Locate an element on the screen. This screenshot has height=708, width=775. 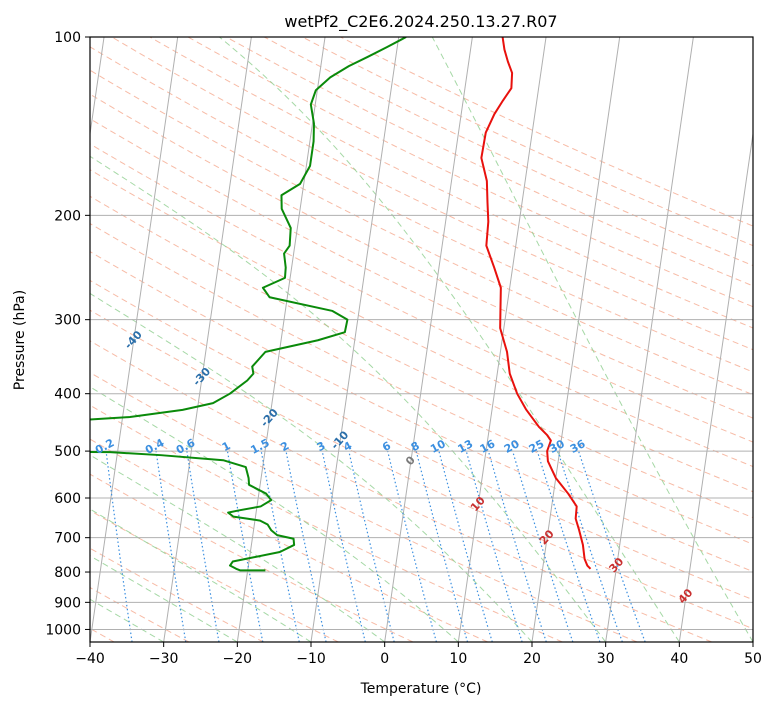
x-tick-label: 30 is located at coordinates (606, 659).